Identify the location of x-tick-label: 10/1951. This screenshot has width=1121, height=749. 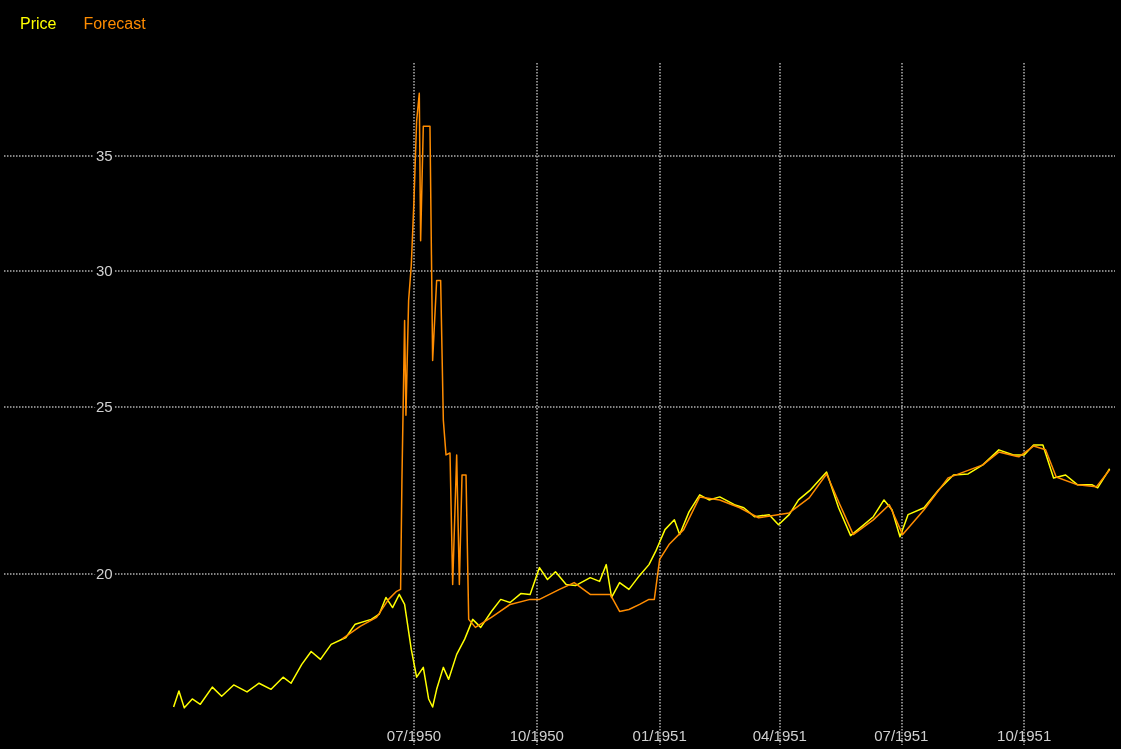
(1024, 735).